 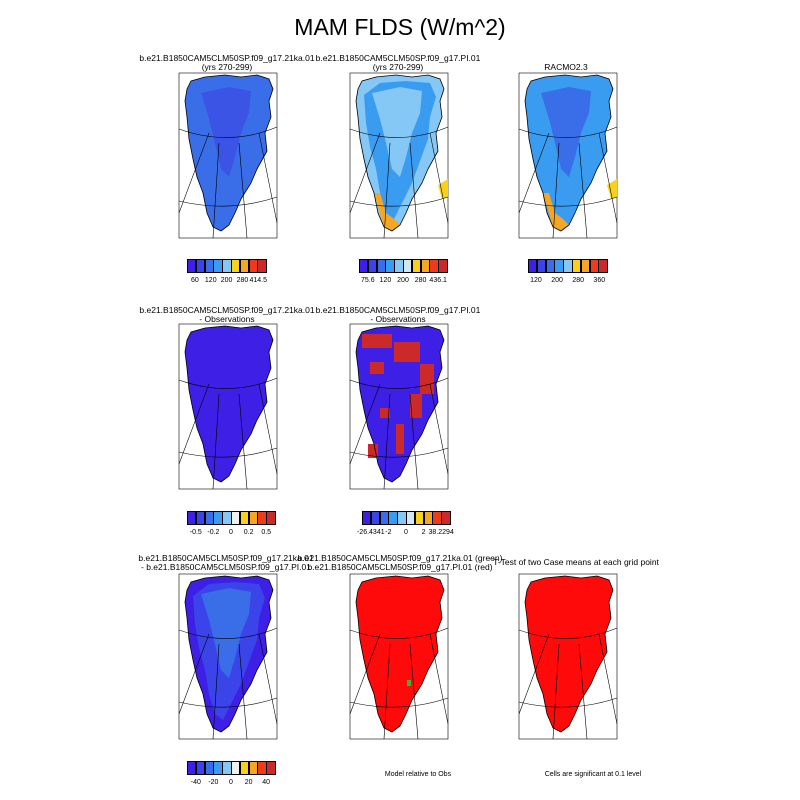 I want to click on colorbar-tick-label: 40, so click(x=266, y=782).